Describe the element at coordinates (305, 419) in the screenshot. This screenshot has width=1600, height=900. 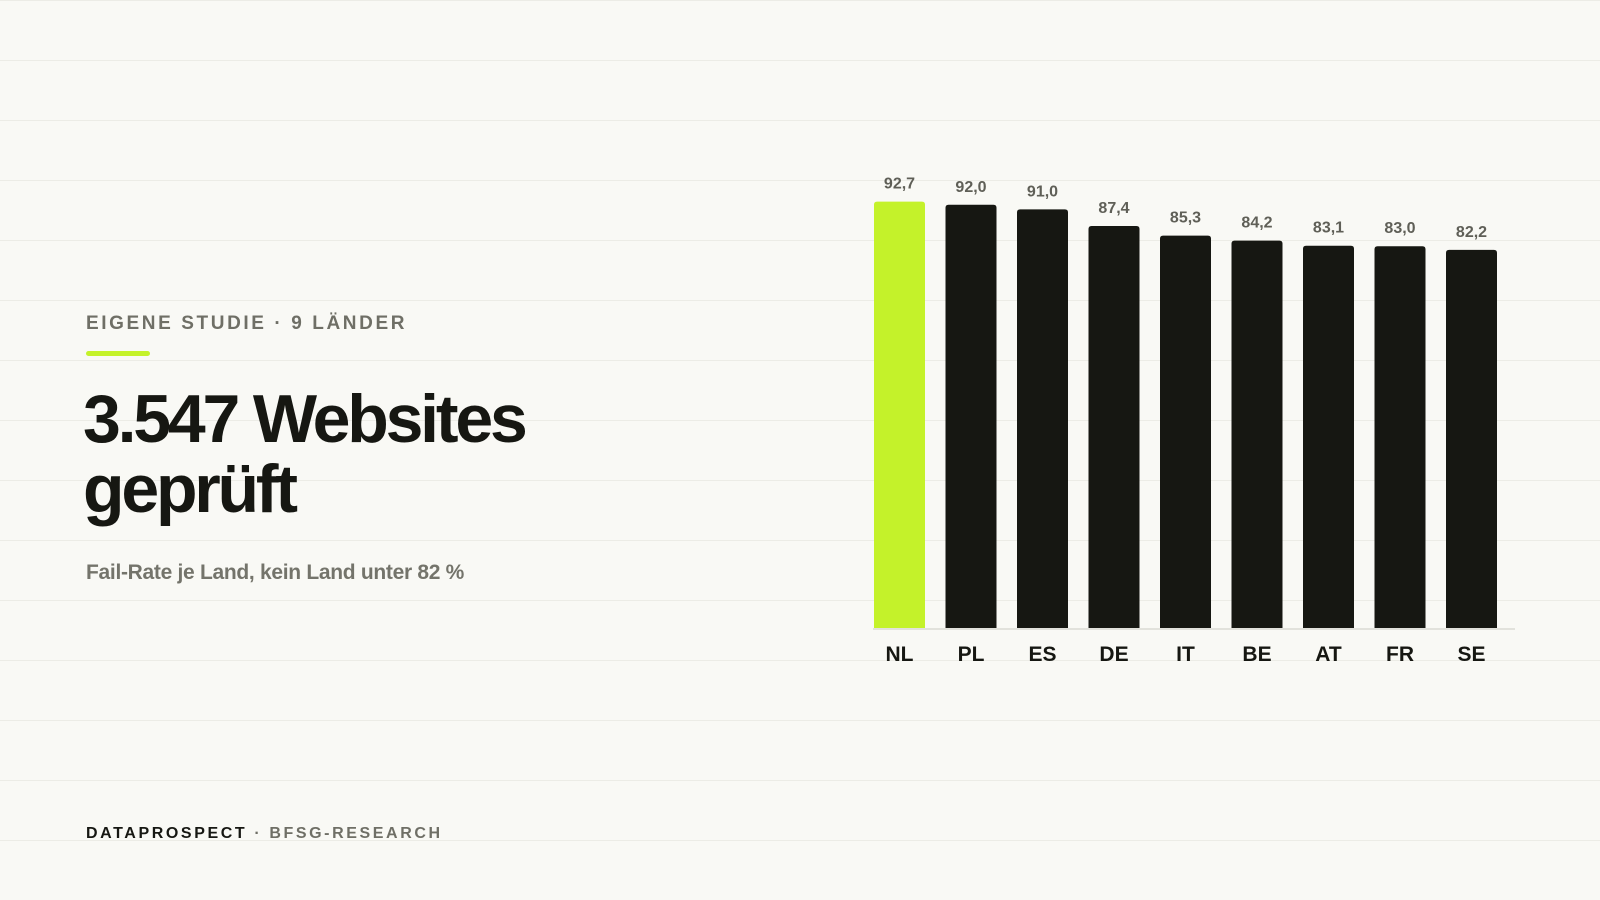
I see `headline-line-1: 3.547 Websites` at that location.